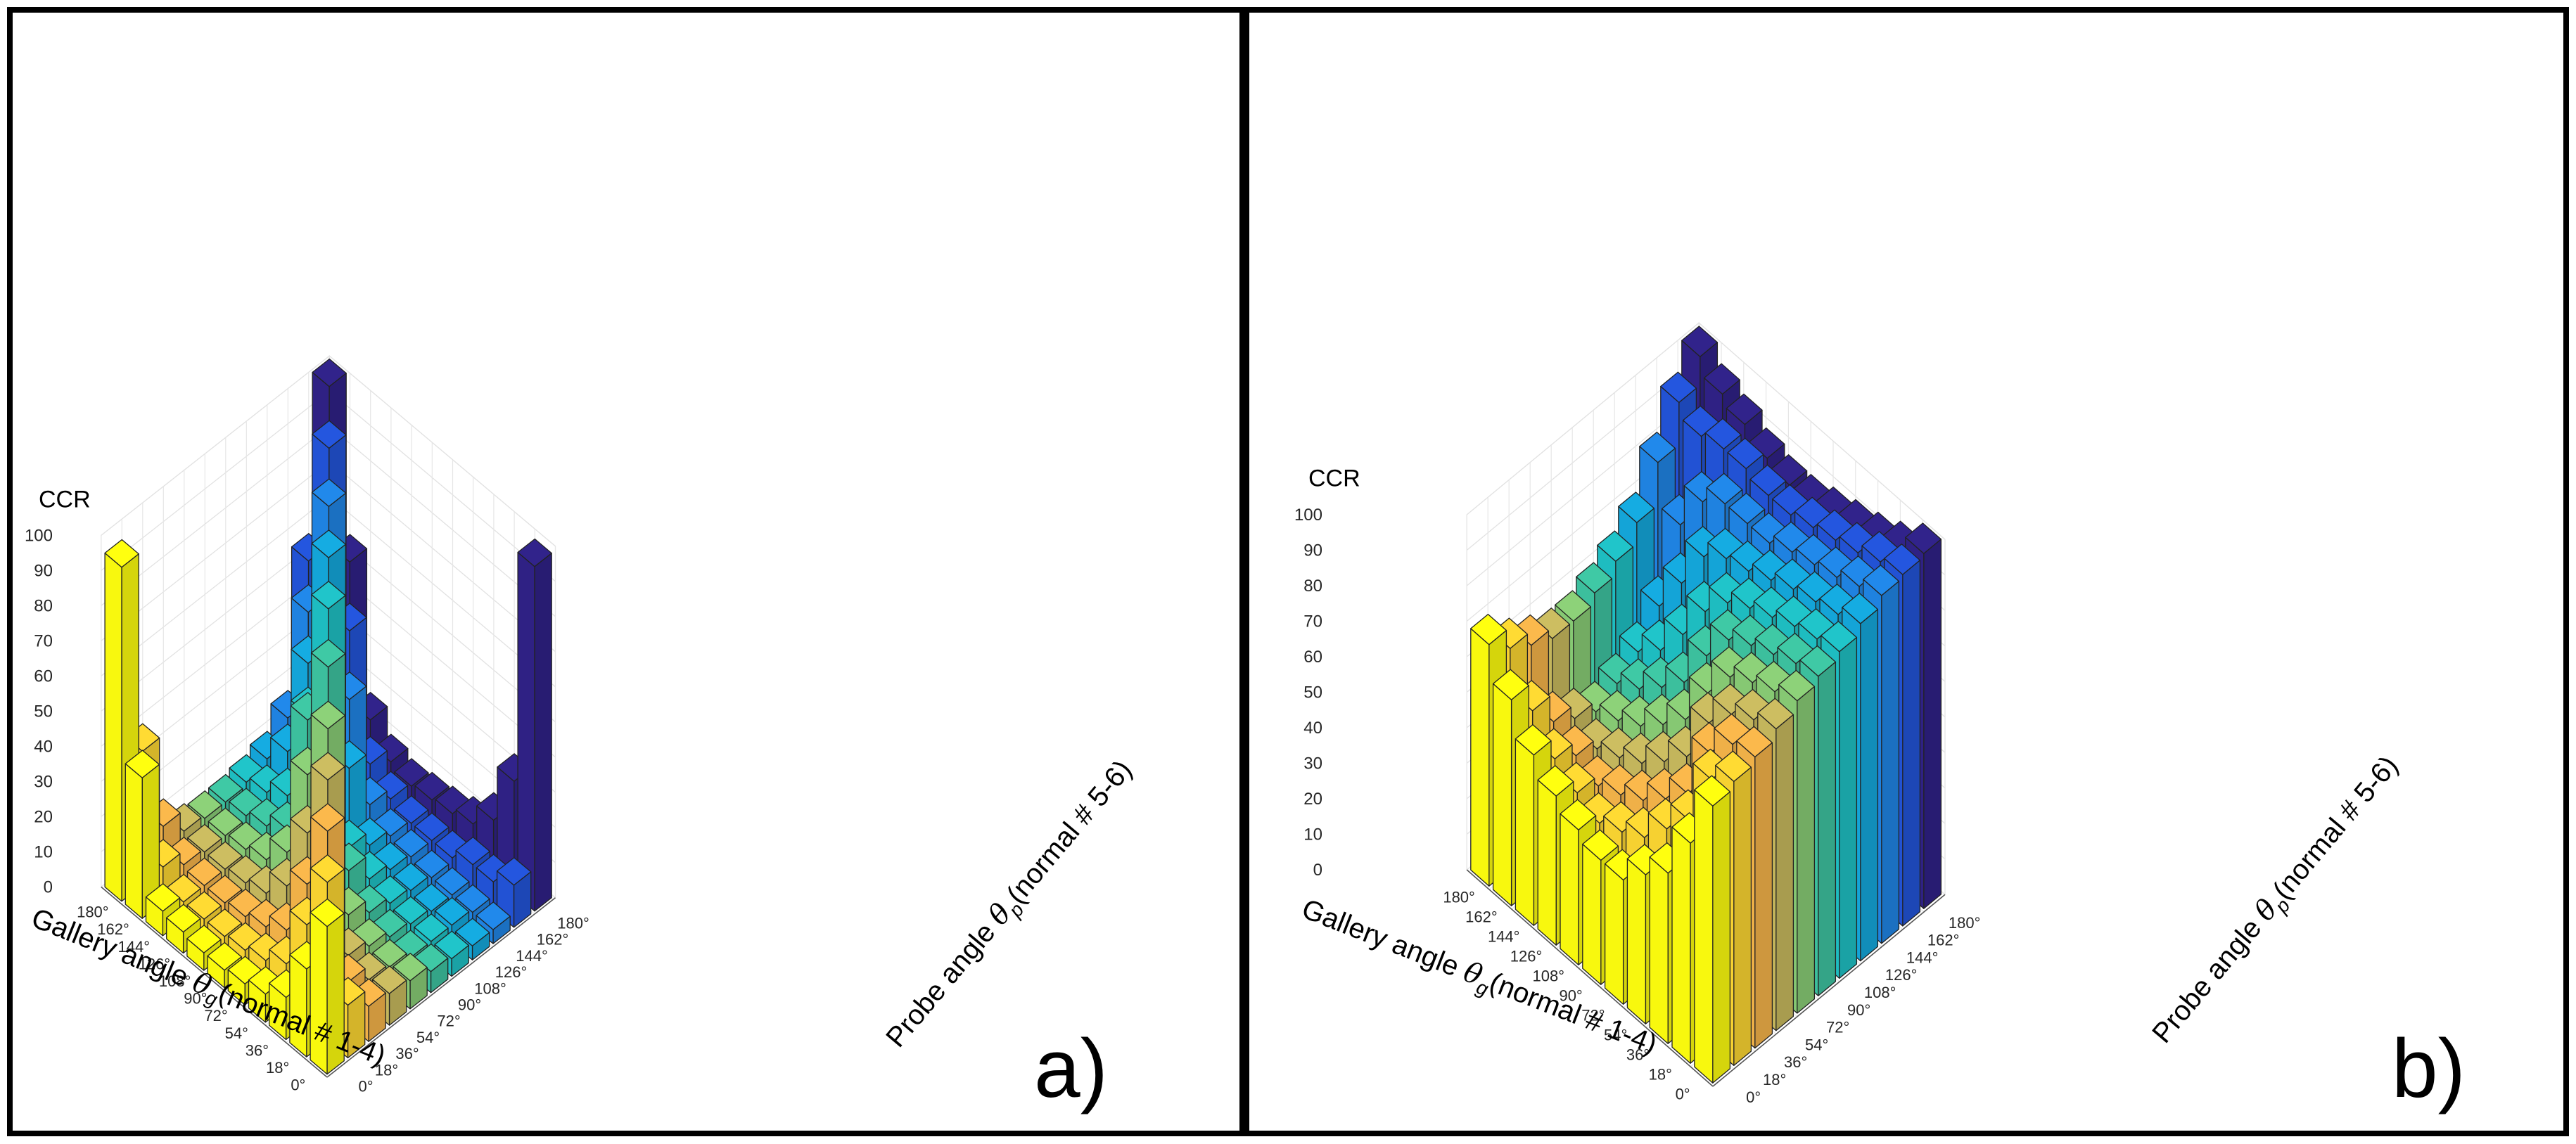  I want to click on gallery-tick-labels: 180°162°144°126°108°90°72°54°36°18°0°, so click(191, 999).